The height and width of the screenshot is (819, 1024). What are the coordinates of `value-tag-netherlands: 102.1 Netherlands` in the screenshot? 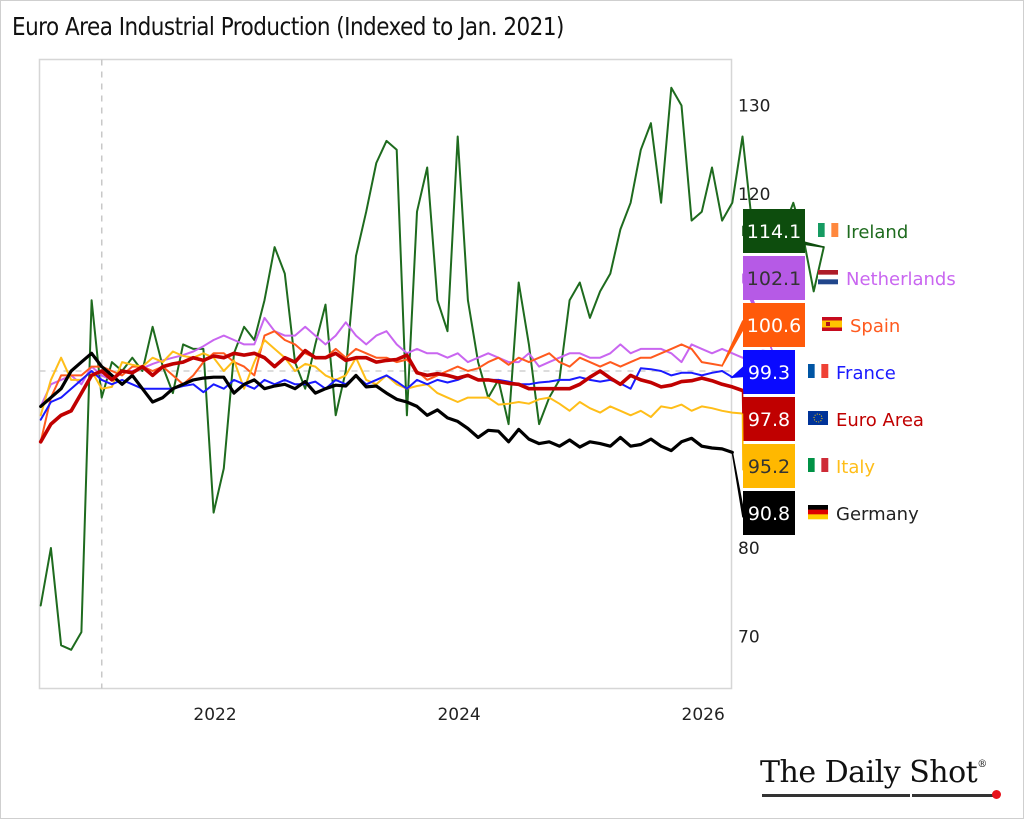 It's located at (849, 304).